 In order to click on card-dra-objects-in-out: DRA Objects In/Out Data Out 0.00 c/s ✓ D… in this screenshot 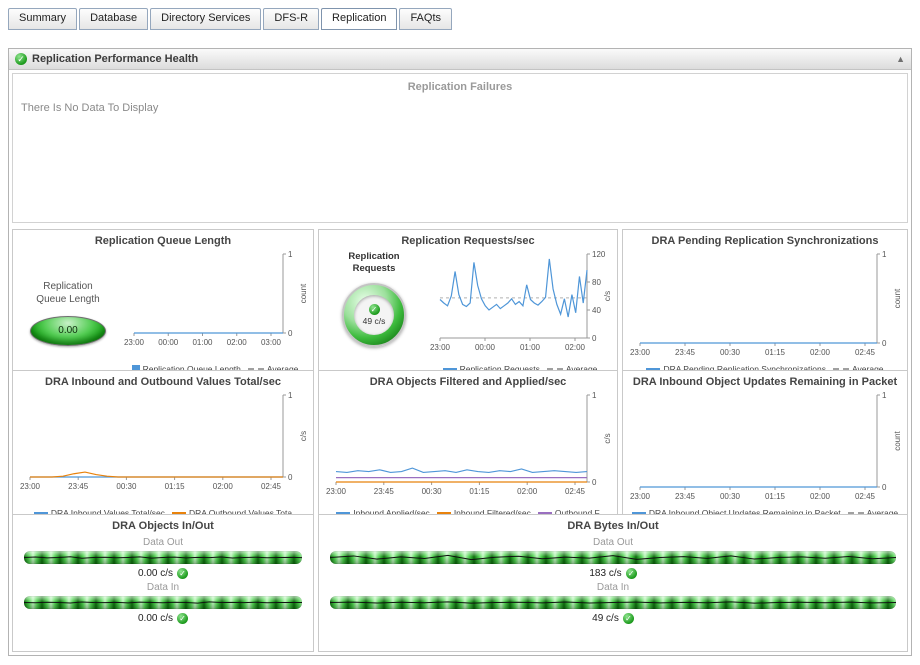, I will do `click(163, 583)`.